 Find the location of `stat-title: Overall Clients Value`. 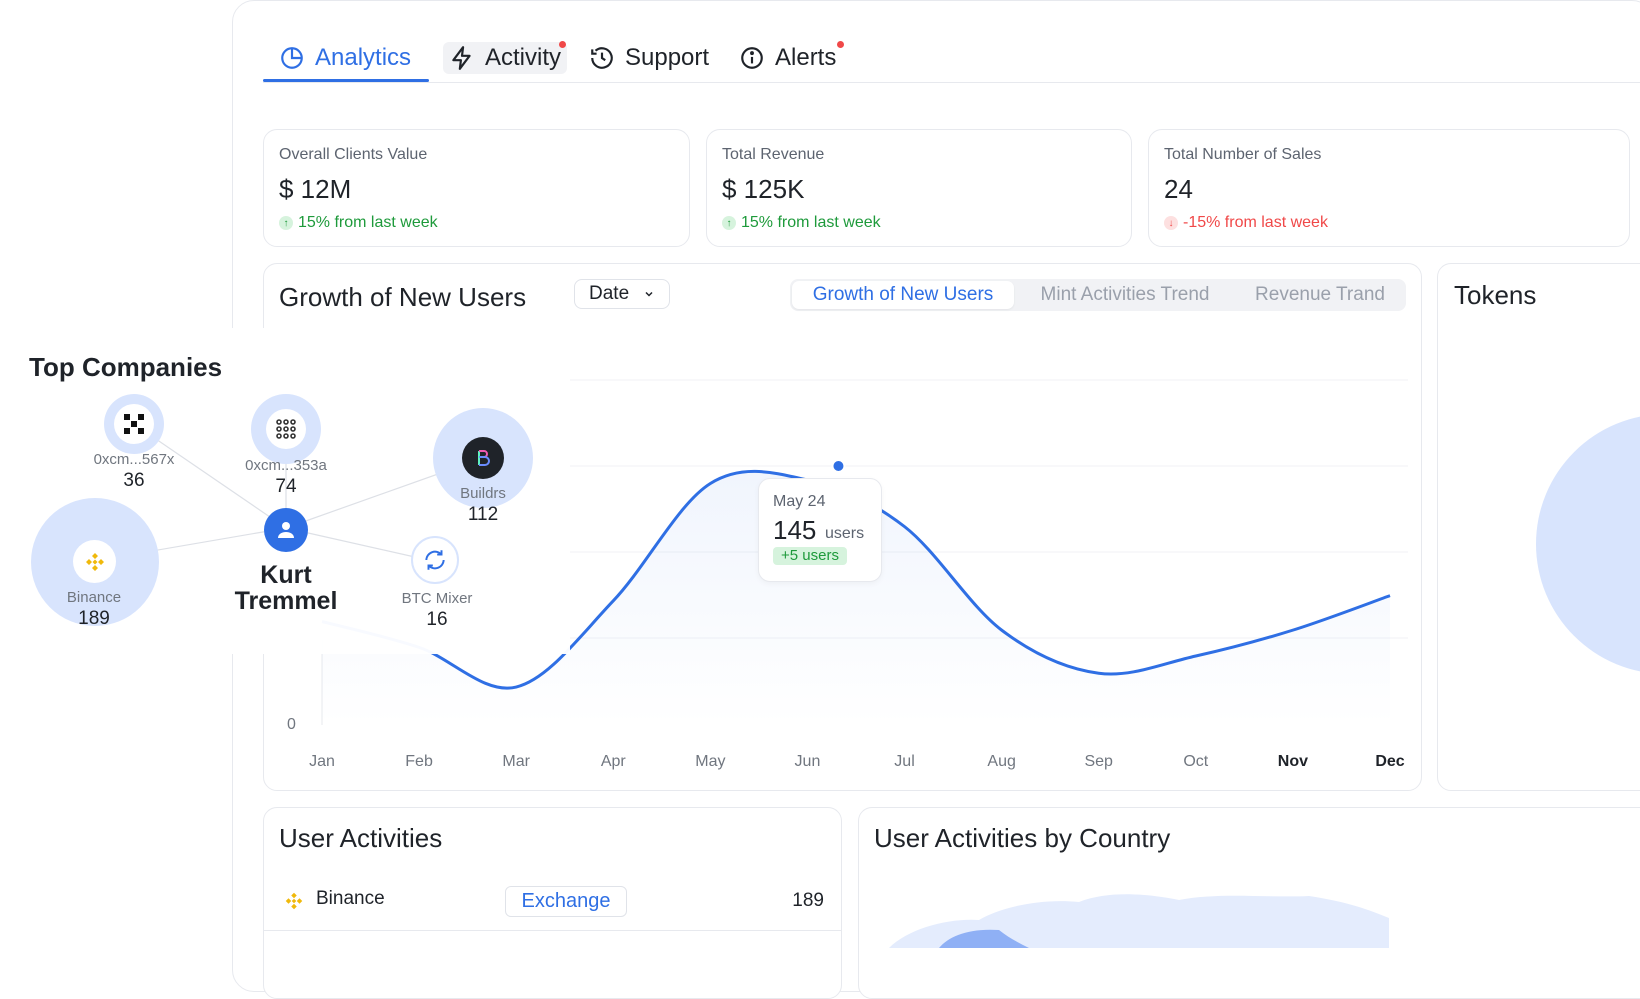

stat-title: Overall Clients Value is located at coordinates (353, 154).